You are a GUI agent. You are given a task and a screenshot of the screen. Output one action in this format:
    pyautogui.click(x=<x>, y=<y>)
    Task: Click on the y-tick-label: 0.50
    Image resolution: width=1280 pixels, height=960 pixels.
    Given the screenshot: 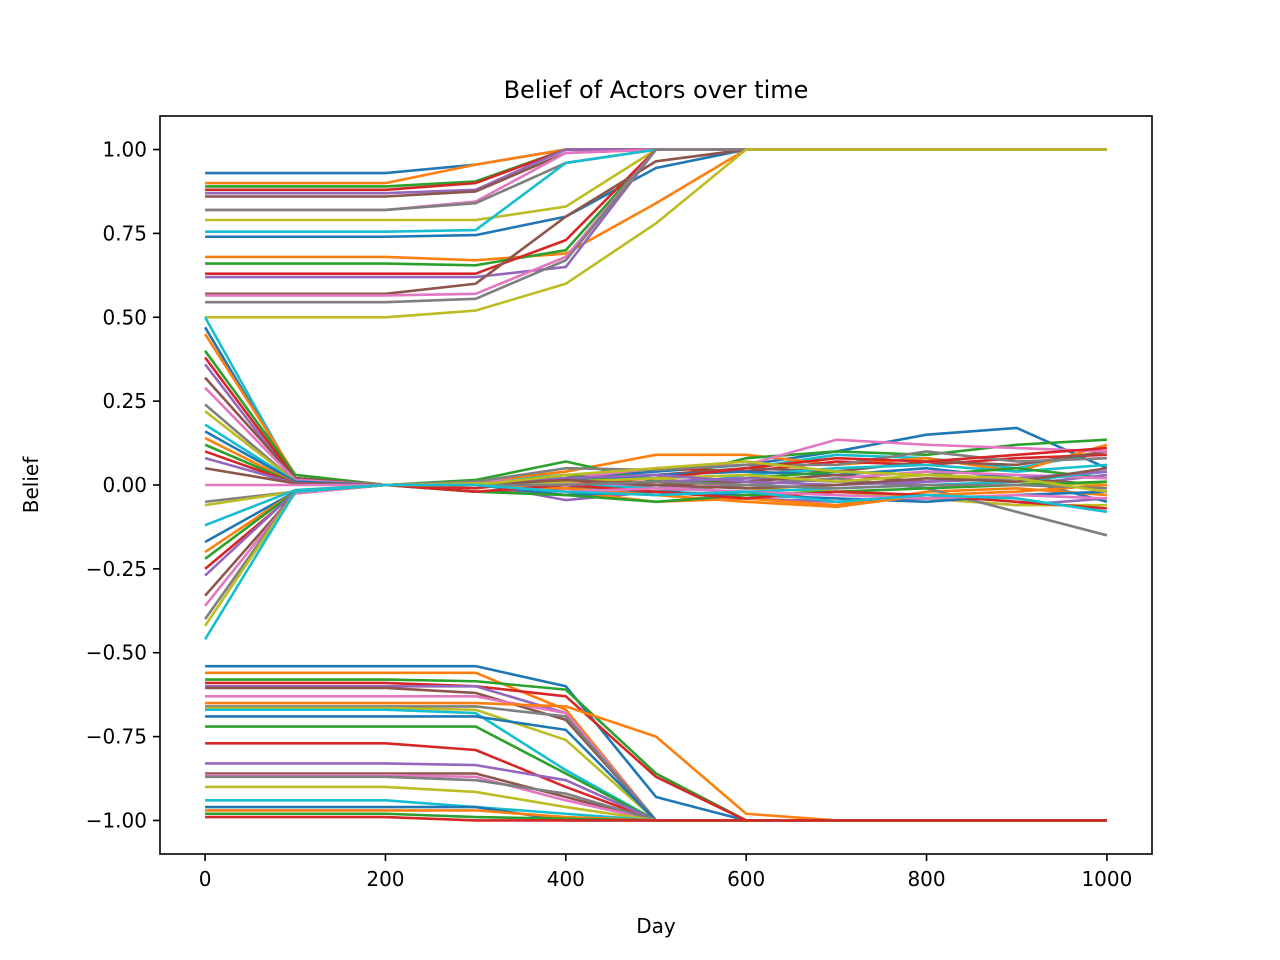 What is the action you would take?
    pyautogui.click(x=124, y=317)
    